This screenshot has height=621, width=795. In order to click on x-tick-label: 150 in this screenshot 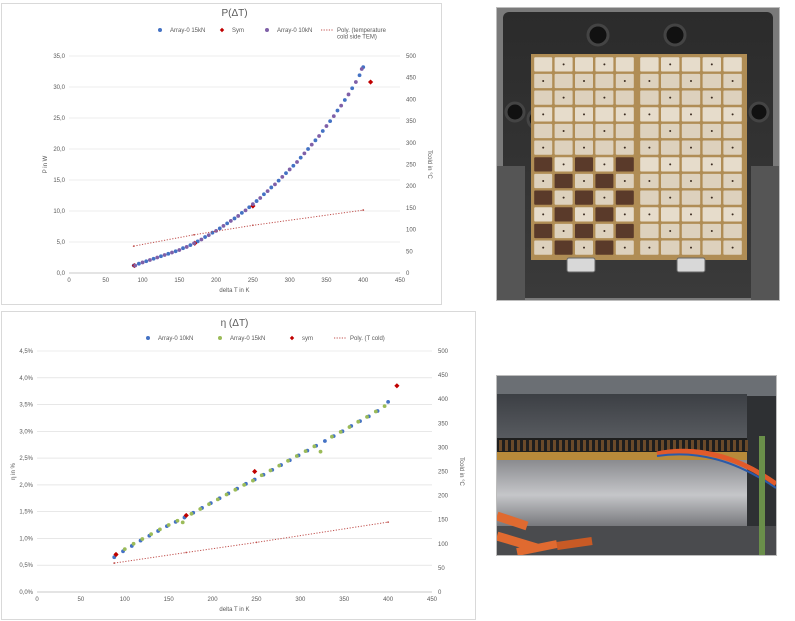, I will do `click(169, 600)`.